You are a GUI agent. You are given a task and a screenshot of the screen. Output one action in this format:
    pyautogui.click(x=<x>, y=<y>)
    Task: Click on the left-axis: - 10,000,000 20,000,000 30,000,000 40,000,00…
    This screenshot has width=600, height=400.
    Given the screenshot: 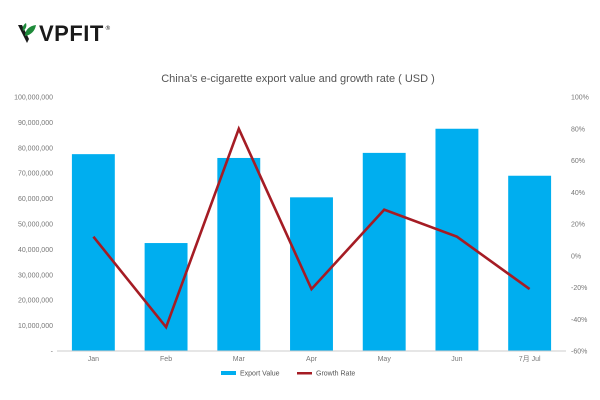 What is the action you would take?
    pyautogui.click(x=34, y=225)
    